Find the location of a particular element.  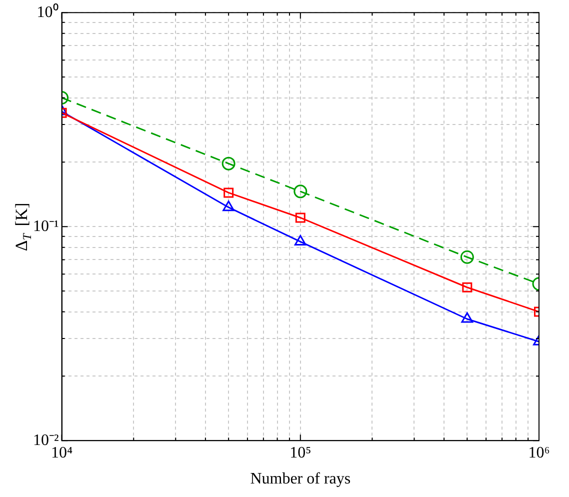

x-tick-label: 10⁵ is located at coordinates (301, 453).